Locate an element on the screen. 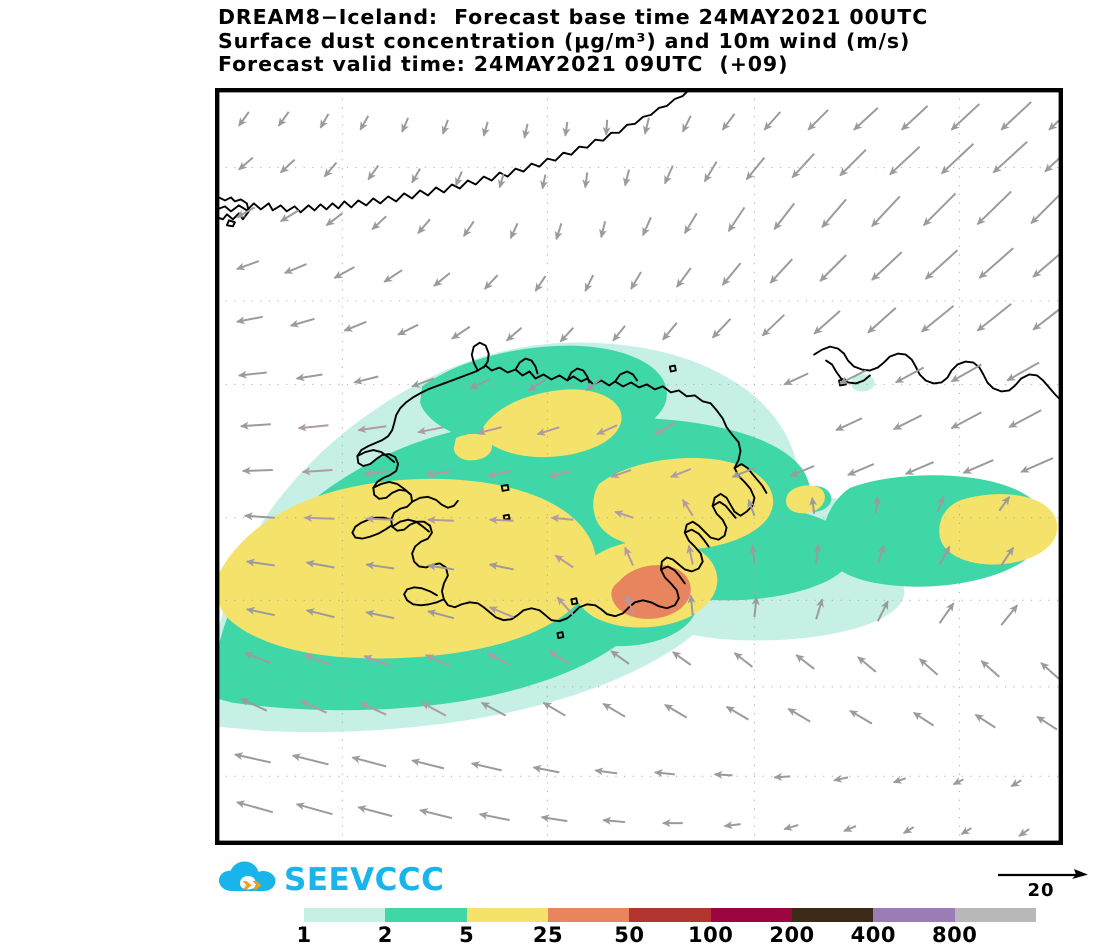 Image resolution: width=1107 pixels, height=950 pixels. colorbar-tick: 400 is located at coordinates (873, 935).